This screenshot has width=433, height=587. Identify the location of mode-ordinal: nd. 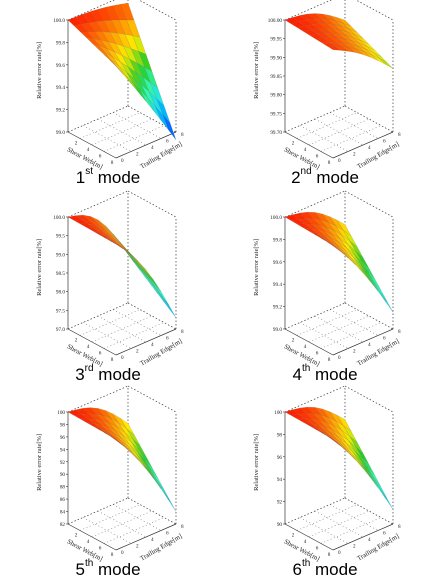
(306, 171).